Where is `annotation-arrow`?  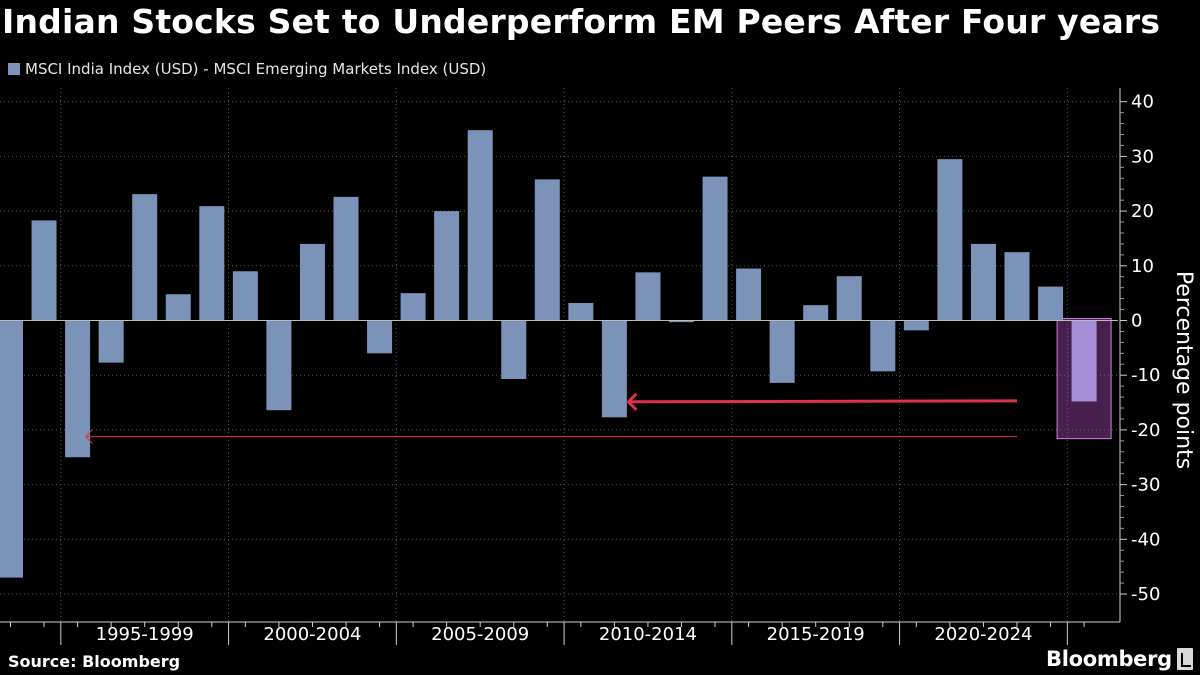
annotation-arrow is located at coordinates (823, 401).